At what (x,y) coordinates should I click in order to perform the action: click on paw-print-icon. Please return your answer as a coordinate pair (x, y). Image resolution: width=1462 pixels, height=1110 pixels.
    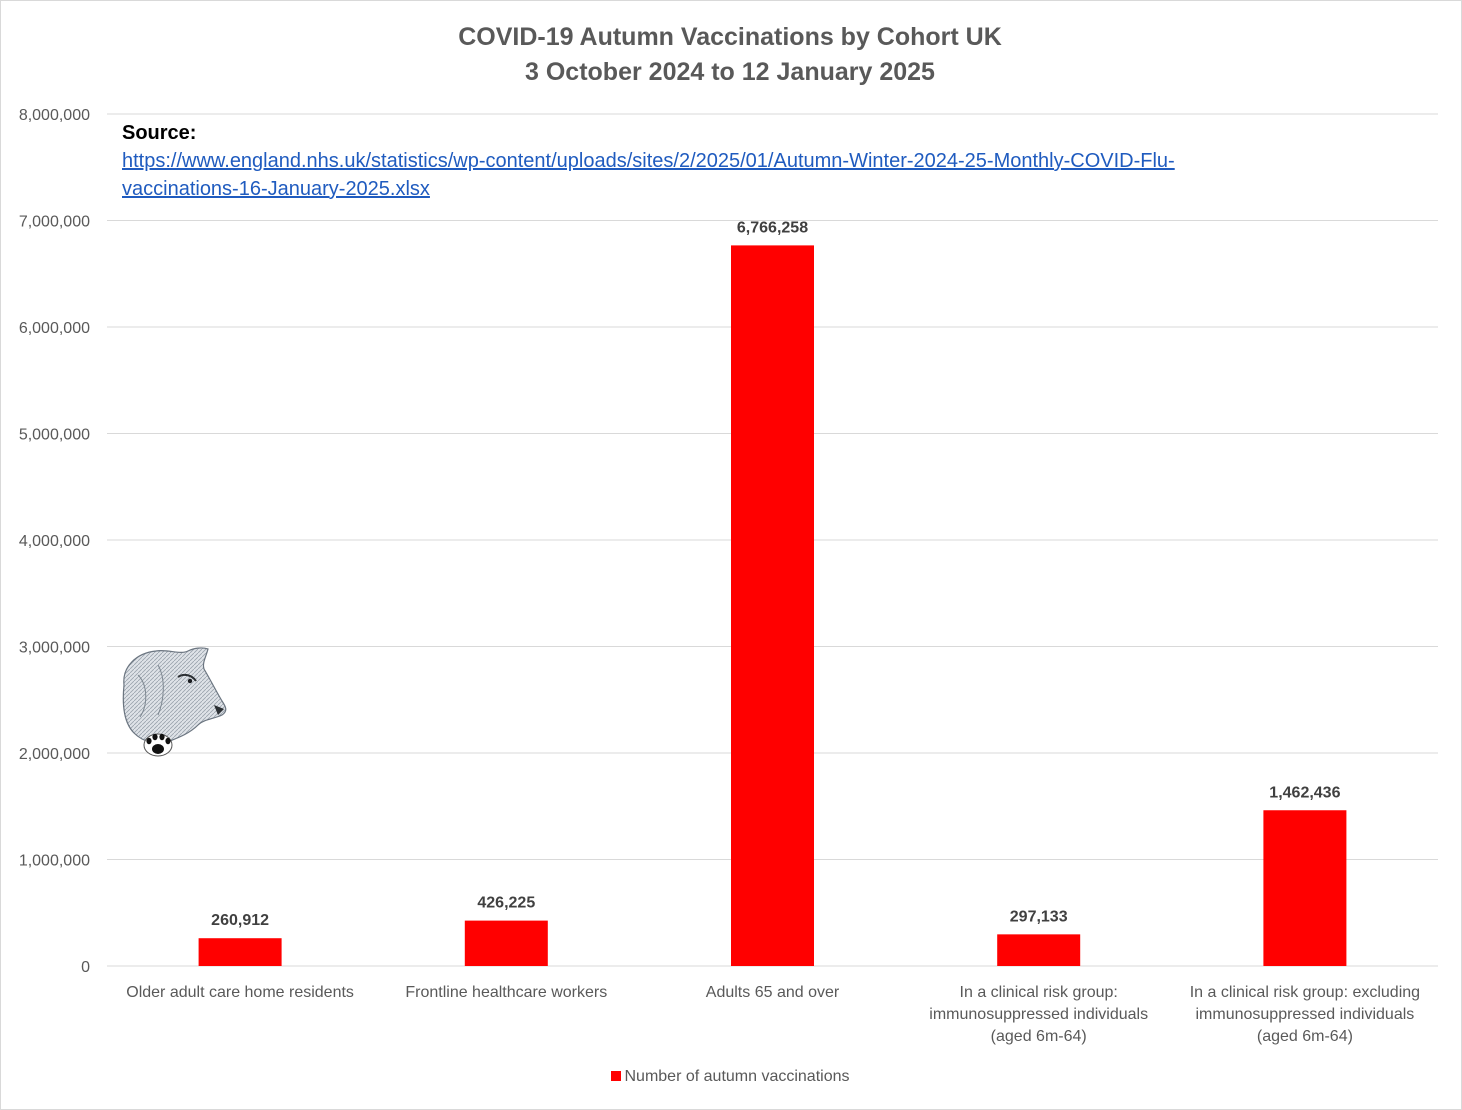
    Looking at the image, I should click on (158, 745).